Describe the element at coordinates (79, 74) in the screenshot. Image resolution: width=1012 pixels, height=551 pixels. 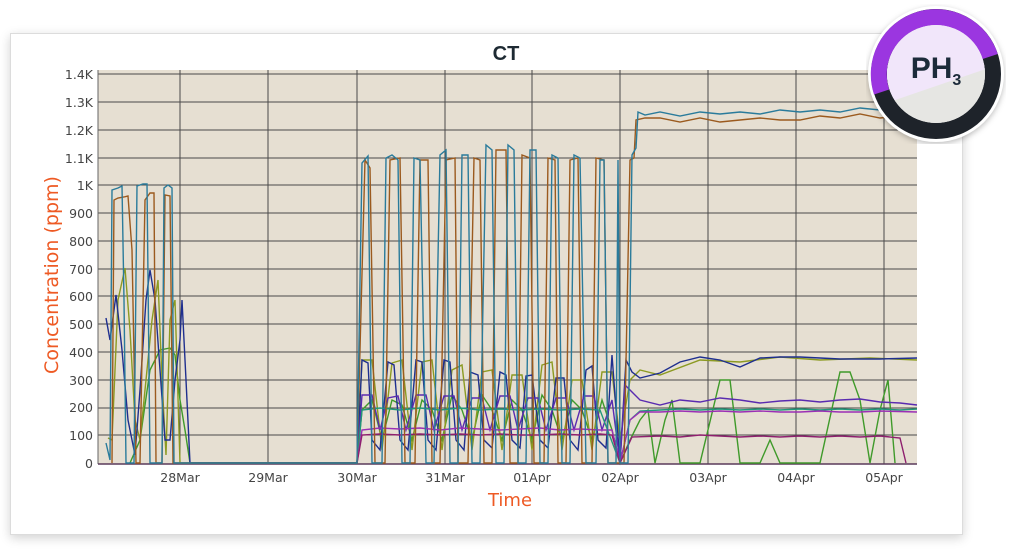
I see `svg-text: 1.4K` at that location.